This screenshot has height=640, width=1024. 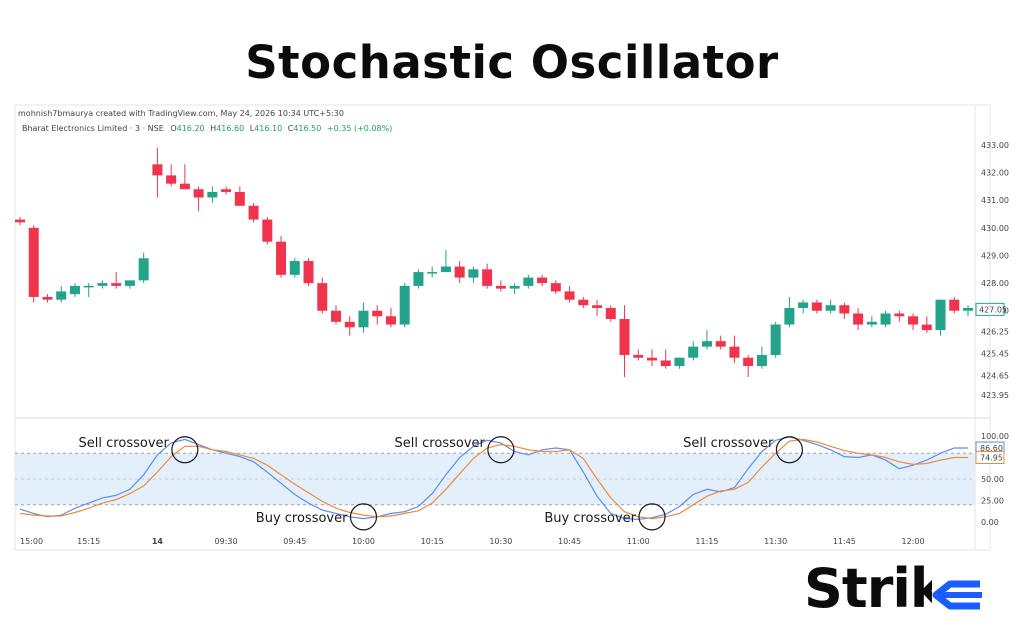 I want to click on last-d-label: 74.95, so click(x=991, y=458).